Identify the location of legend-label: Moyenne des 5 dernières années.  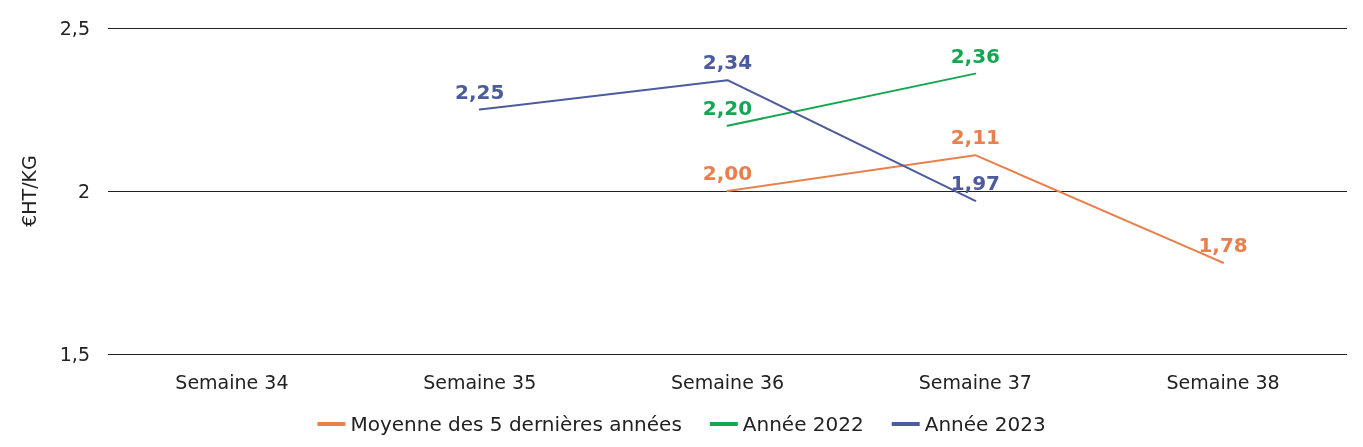
(516, 424).